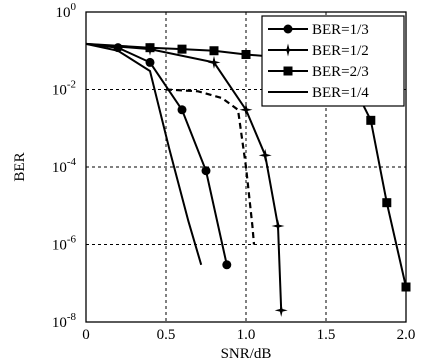 The width and height of the screenshot is (421, 363). I want to click on x-axis-label: SNR/dB, so click(246, 354).